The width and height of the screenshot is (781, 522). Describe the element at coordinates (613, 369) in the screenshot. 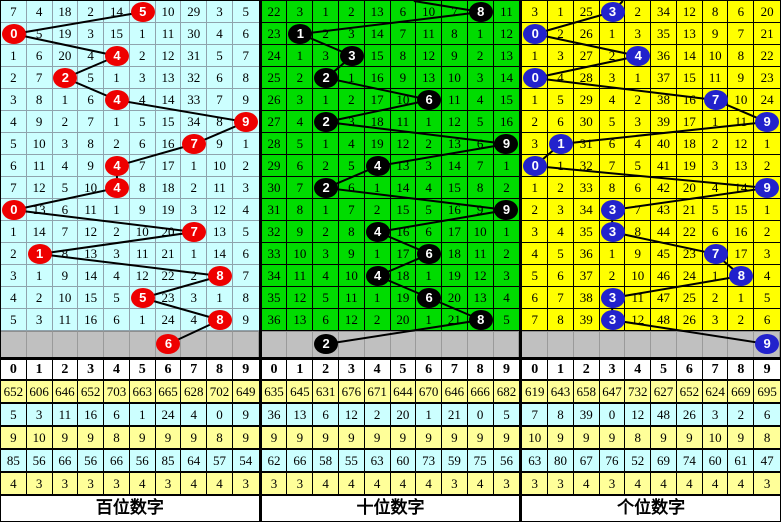

I see `digit-header-cell: 3` at that location.